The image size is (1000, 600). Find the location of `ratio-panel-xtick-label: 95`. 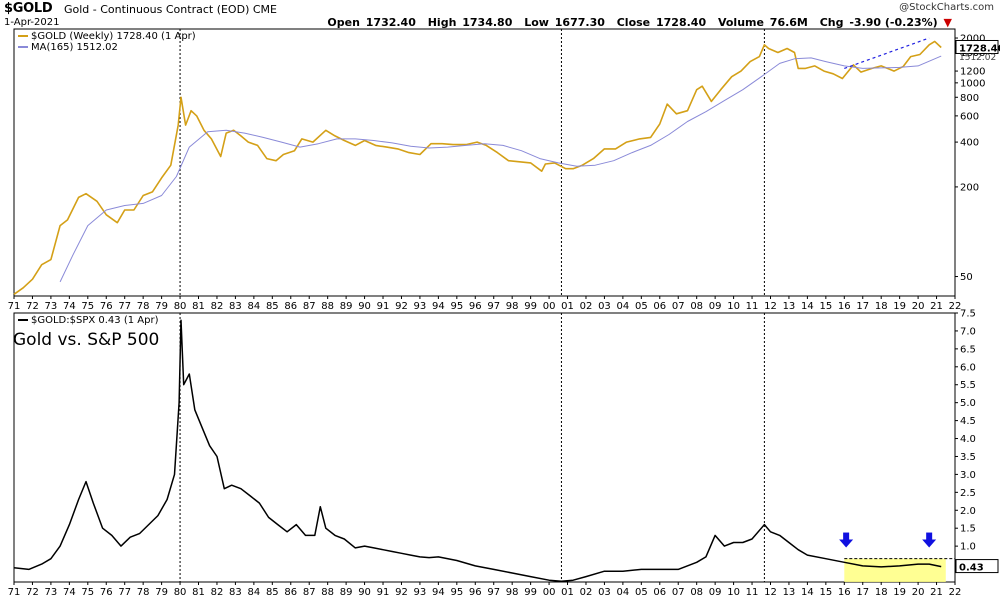

ratio-panel-xtick-label: 95 is located at coordinates (456, 592).